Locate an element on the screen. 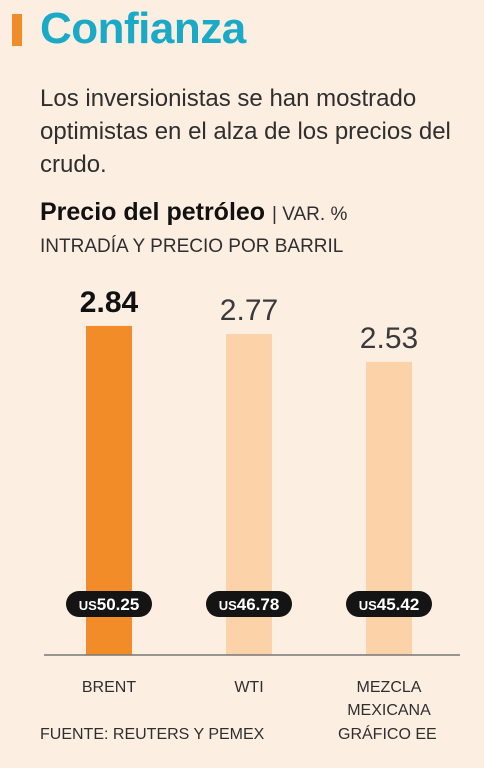 The height and width of the screenshot is (768, 484). price-label: US46.78 is located at coordinates (249, 604).